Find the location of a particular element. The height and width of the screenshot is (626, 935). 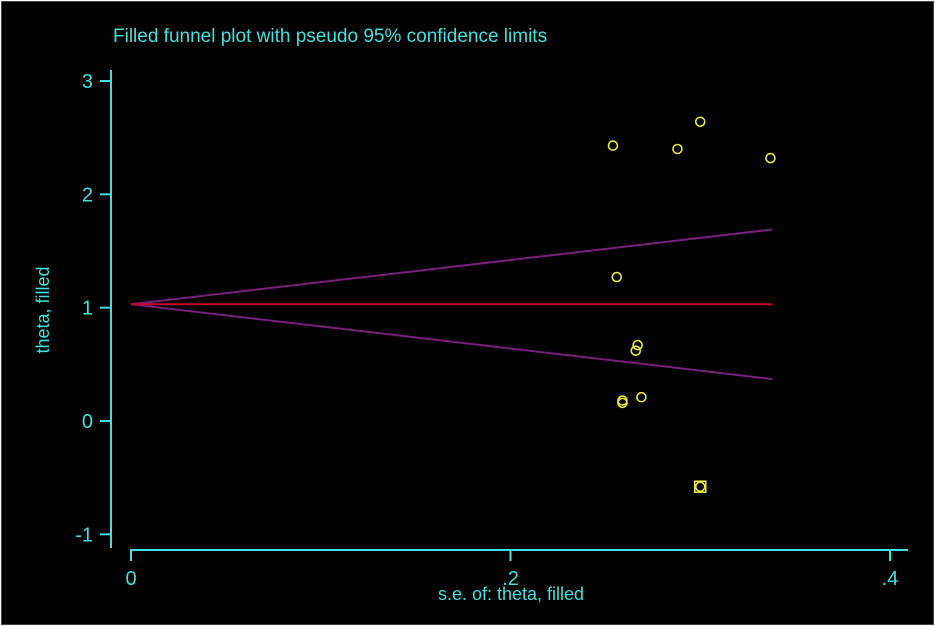

filled-study-point is located at coordinates (700, 487).